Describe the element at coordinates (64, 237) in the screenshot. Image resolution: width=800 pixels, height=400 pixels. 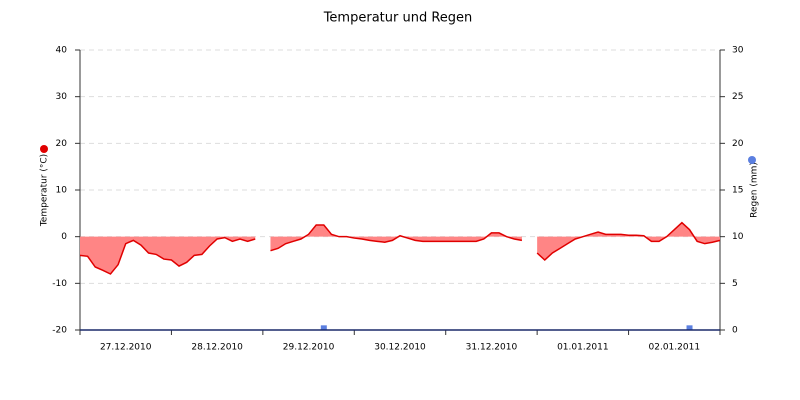
I see `y-tick-label: 0` at that location.